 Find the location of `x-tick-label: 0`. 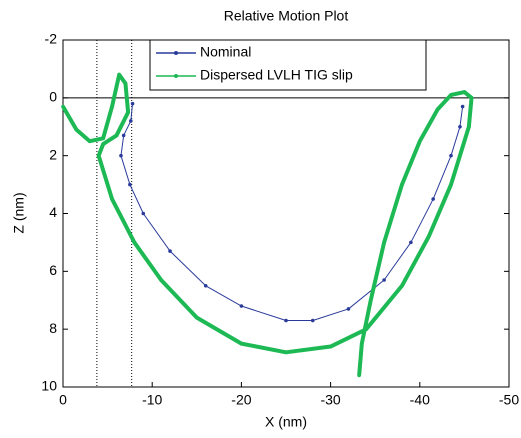

x-tick-label: 0 is located at coordinates (63, 400).